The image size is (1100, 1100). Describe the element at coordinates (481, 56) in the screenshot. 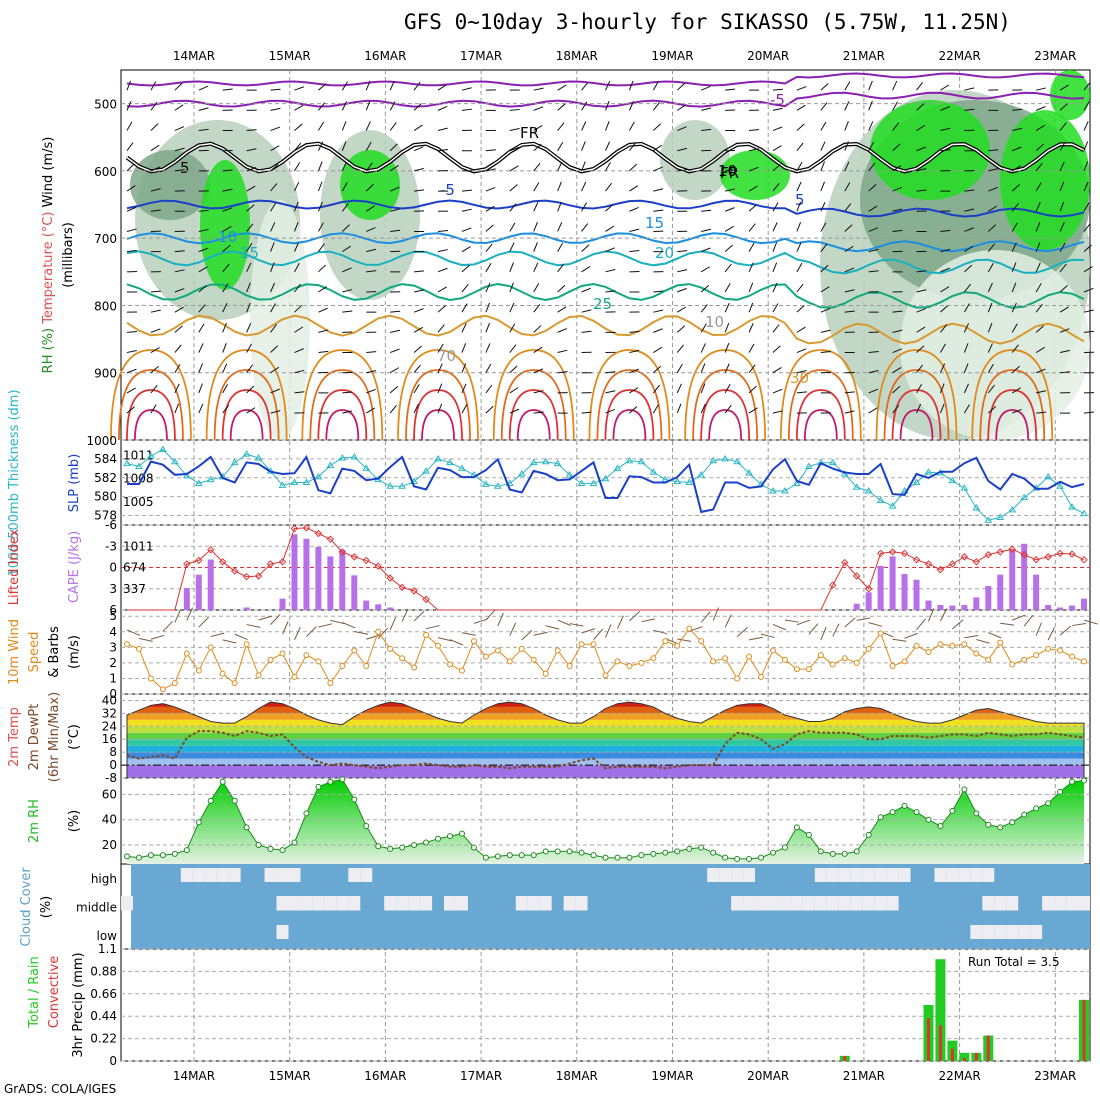

I see `date-label-top: 17MAR` at that location.